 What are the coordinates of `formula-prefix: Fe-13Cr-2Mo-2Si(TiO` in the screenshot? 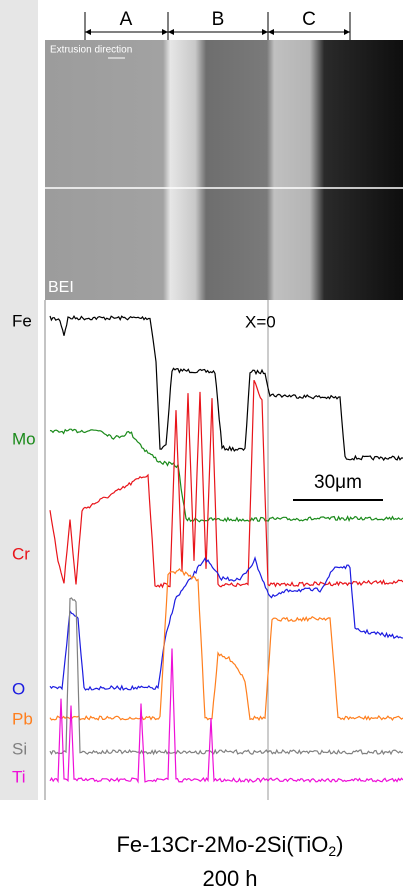 It's located at (222, 844).